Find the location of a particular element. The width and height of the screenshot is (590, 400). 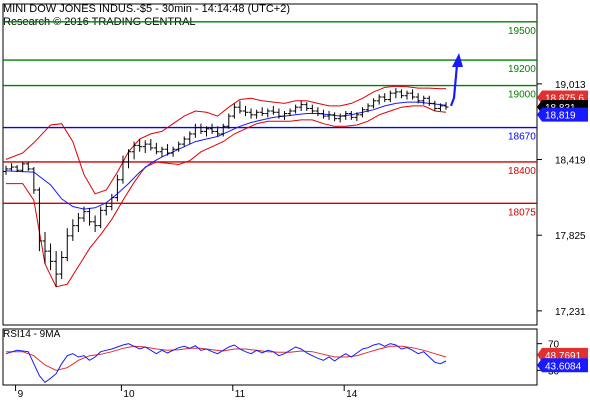

price-axis-label: 17,231 is located at coordinates (570, 312).